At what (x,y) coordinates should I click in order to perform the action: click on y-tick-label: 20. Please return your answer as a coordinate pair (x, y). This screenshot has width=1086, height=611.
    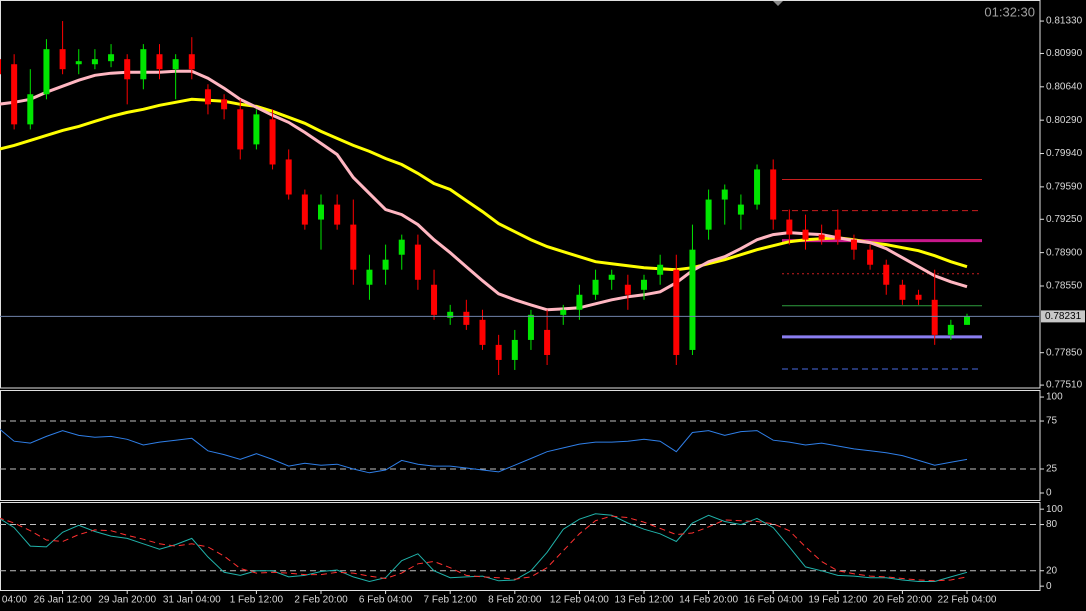
    Looking at the image, I should click on (1052, 570).